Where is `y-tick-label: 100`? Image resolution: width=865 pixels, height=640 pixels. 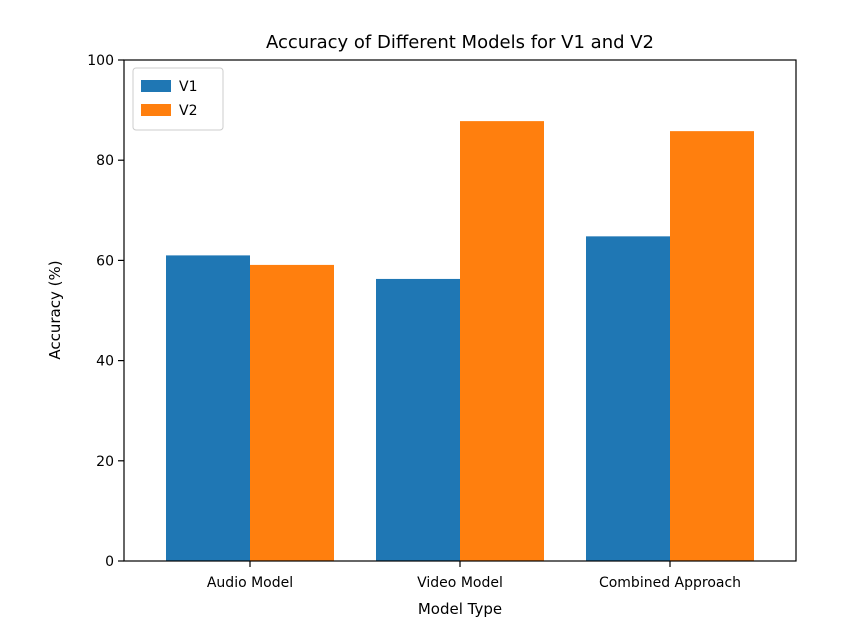
y-tick-label: 100 is located at coordinates (100, 61).